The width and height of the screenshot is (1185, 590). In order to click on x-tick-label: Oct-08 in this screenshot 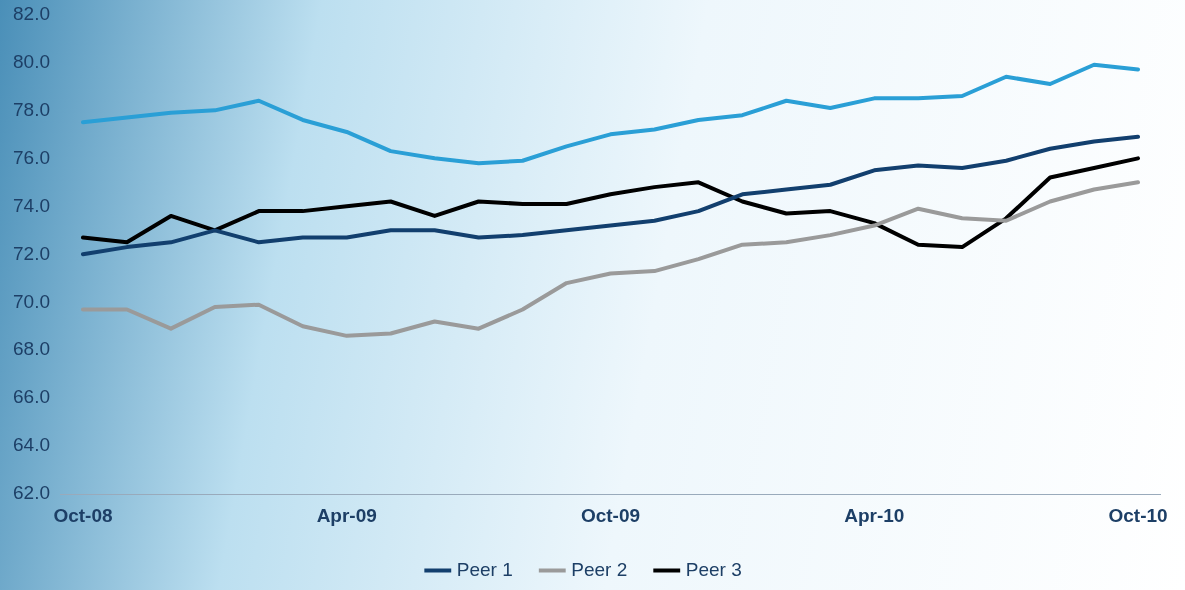, I will do `click(83, 515)`.